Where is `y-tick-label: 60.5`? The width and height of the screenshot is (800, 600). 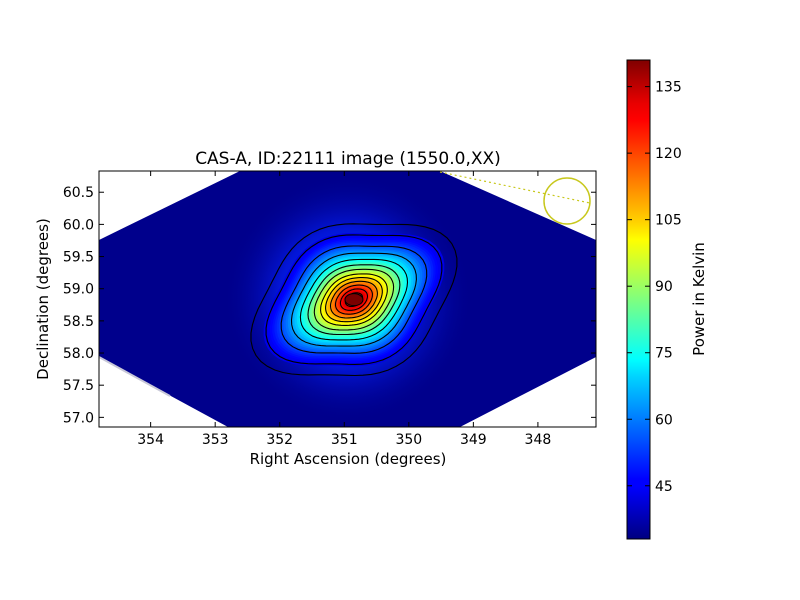
y-tick-label: 60.5 is located at coordinates (78, 193).